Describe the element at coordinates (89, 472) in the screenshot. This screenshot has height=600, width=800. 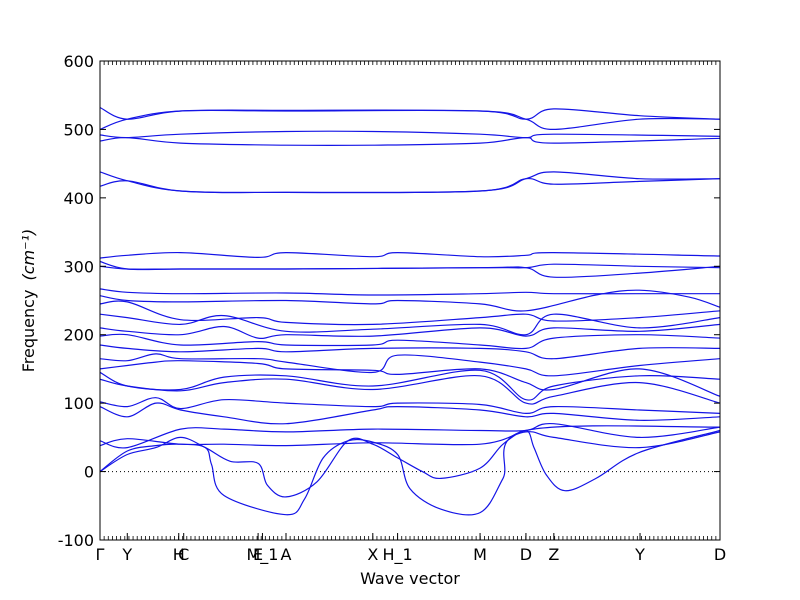
I see `y-tick-label: 0` at that location.